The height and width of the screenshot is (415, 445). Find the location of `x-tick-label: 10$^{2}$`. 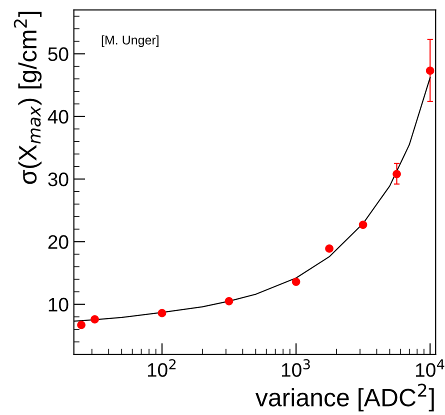

x-tick-label: 10$^{2}$ is located at coordinates (162, 368).